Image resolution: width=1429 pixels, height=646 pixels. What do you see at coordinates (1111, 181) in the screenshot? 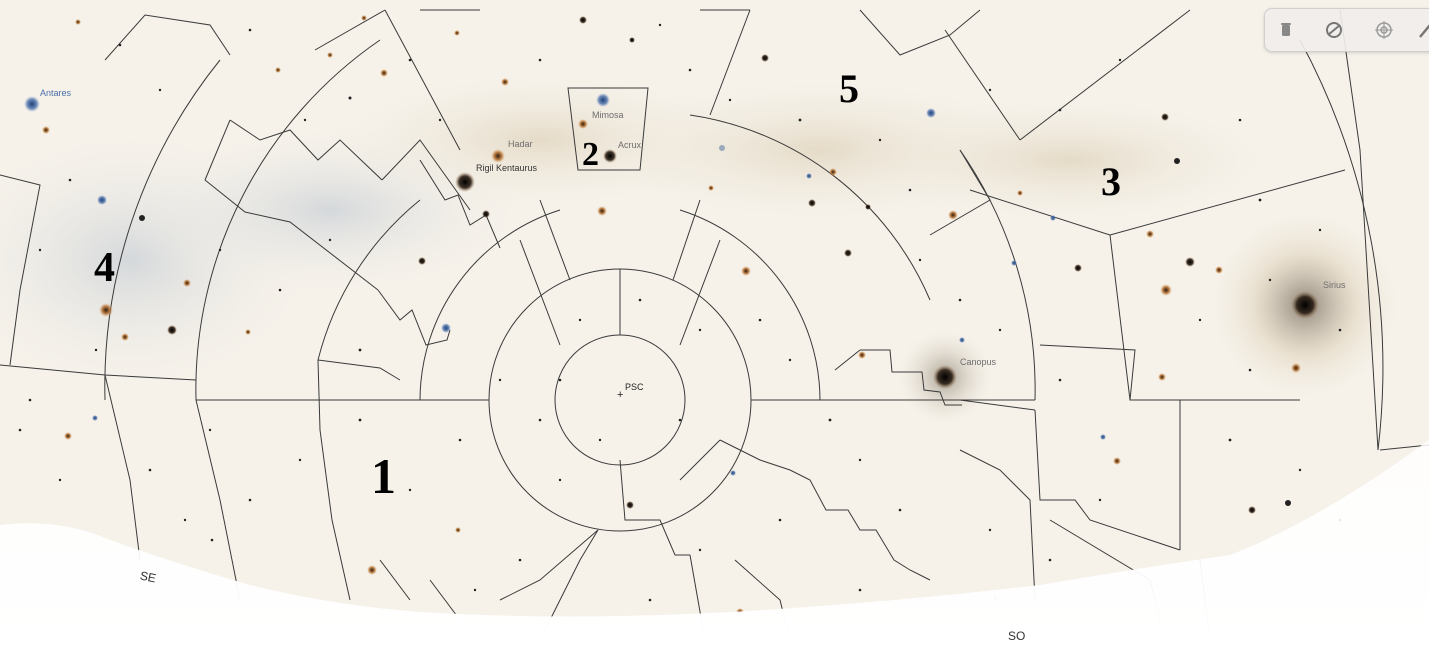
I see `region-label-3: 3` at bounding box center [1111, 181].